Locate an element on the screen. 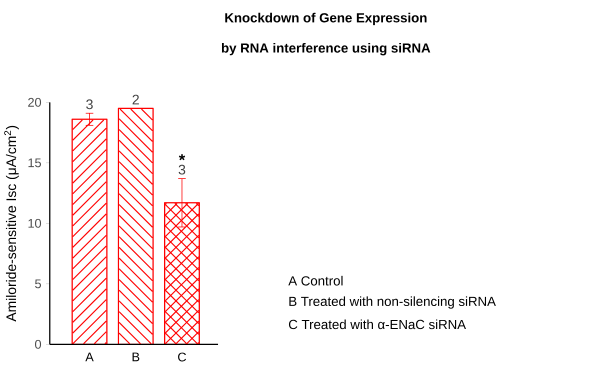 Image resolution: width=600 pixels, height=372 pixels. text: Knockdown of Gene Expression is located at coordinates (325, 18).